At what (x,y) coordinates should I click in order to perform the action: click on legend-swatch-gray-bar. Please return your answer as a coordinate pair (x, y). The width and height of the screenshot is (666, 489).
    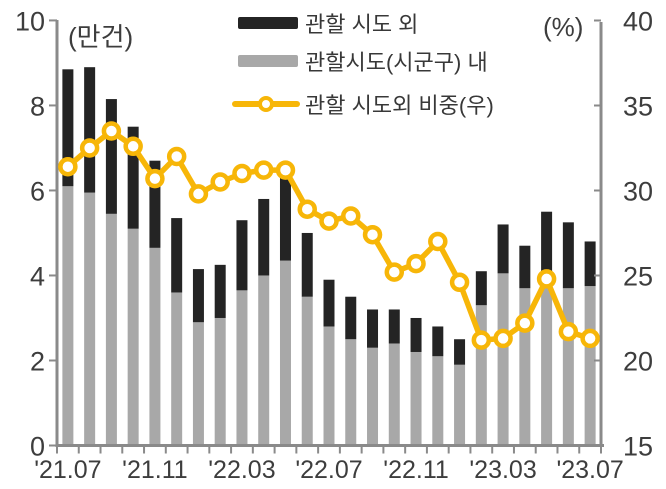
    Looking at the image, I should click on (268, 61).